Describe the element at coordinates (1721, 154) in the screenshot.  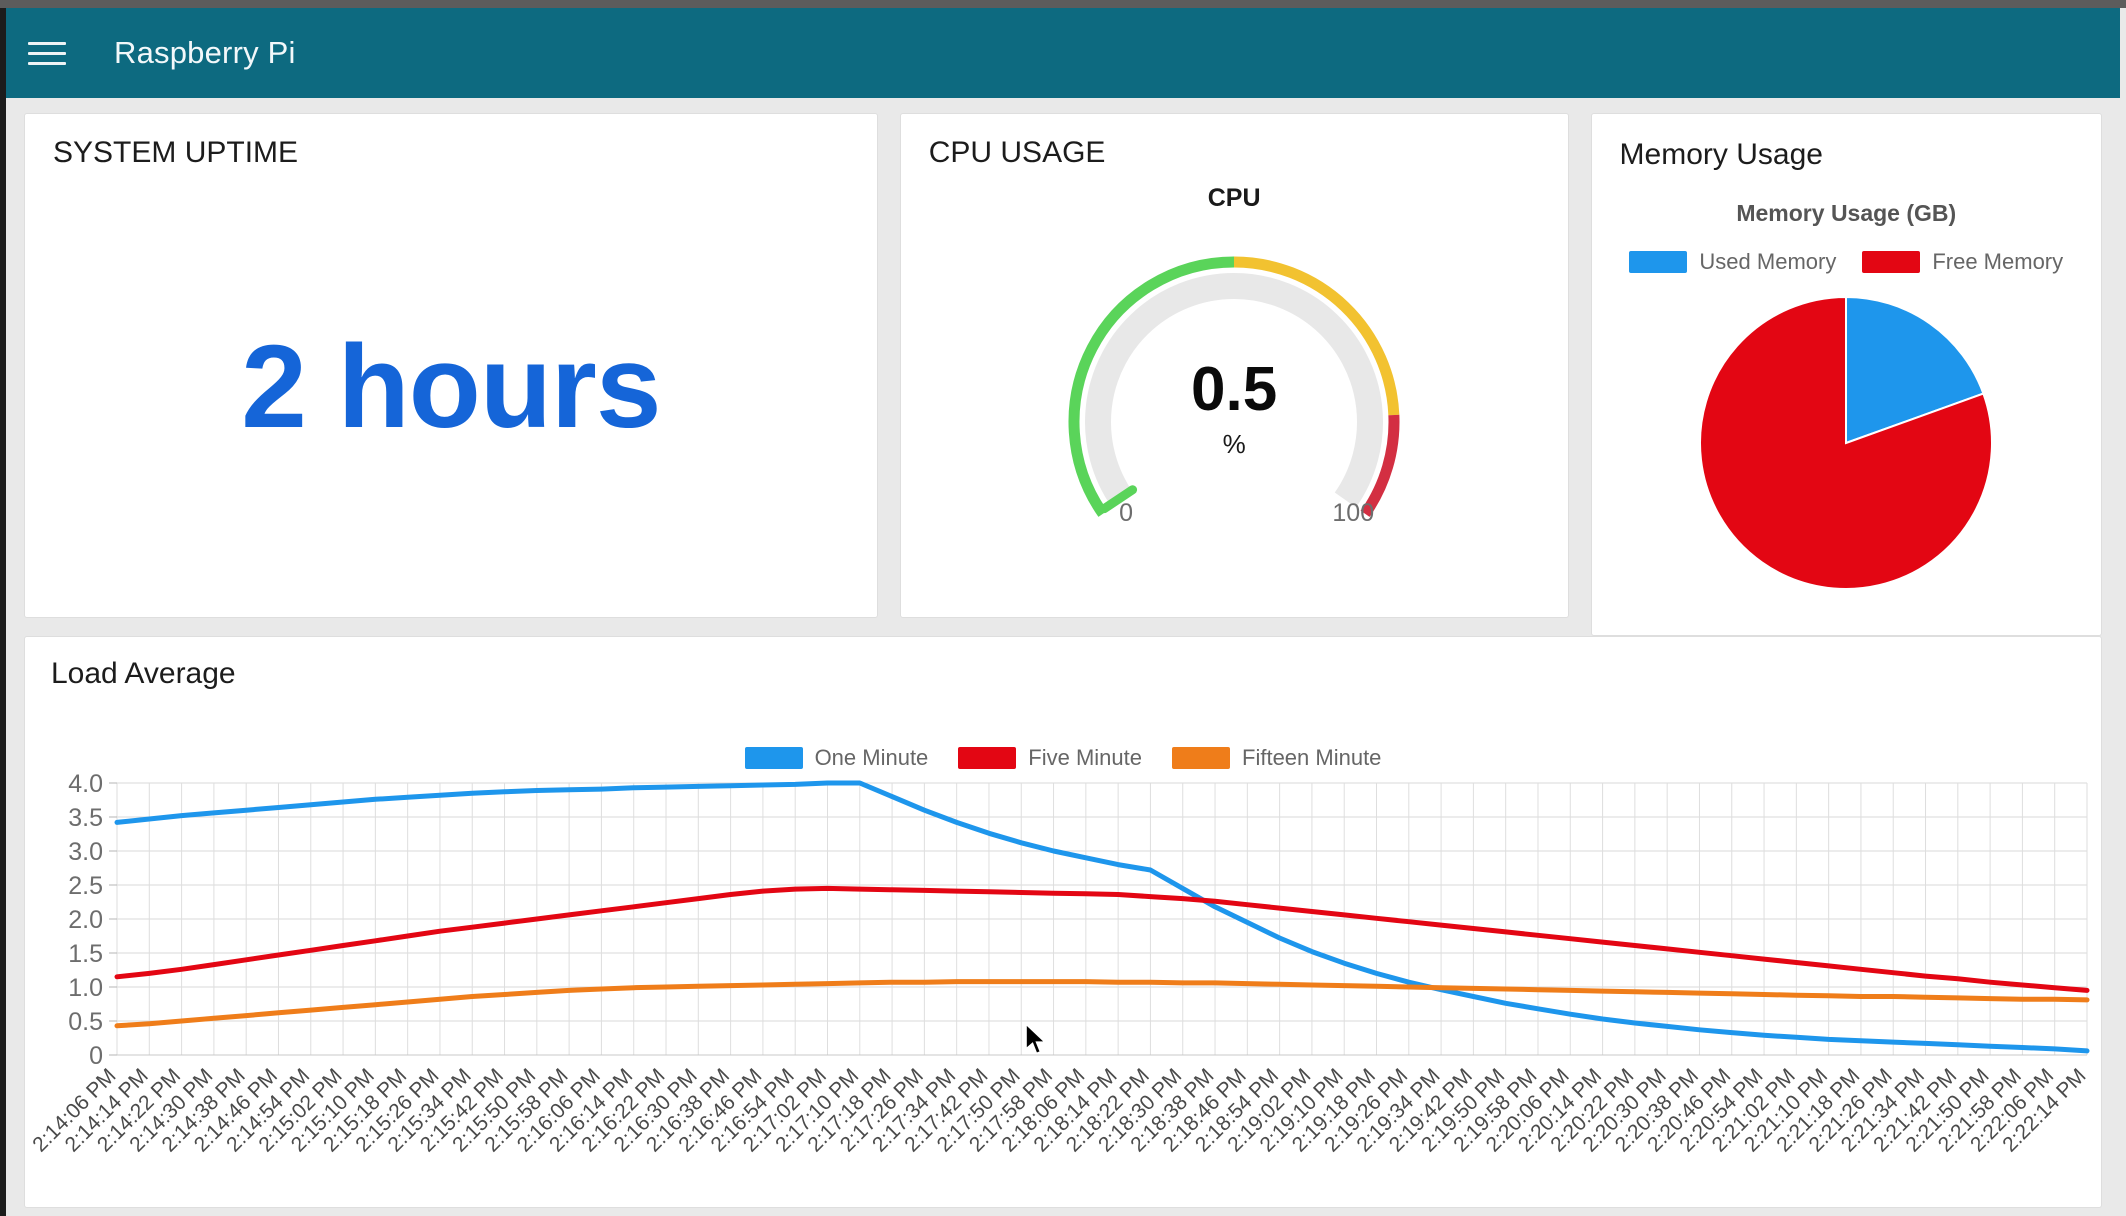
I see `memory-card-title: Memory Usage` at that location.